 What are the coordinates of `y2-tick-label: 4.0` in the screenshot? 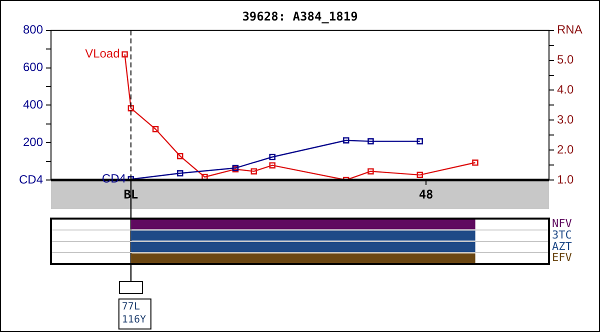 It's located at (565, 89).